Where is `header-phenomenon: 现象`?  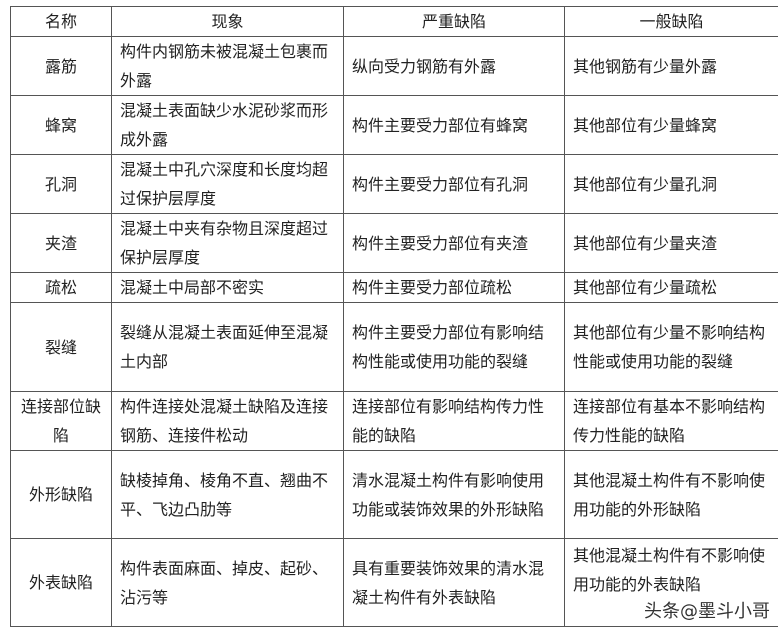 header-phenomenon: 现象 is located at coordinates (227, 21).